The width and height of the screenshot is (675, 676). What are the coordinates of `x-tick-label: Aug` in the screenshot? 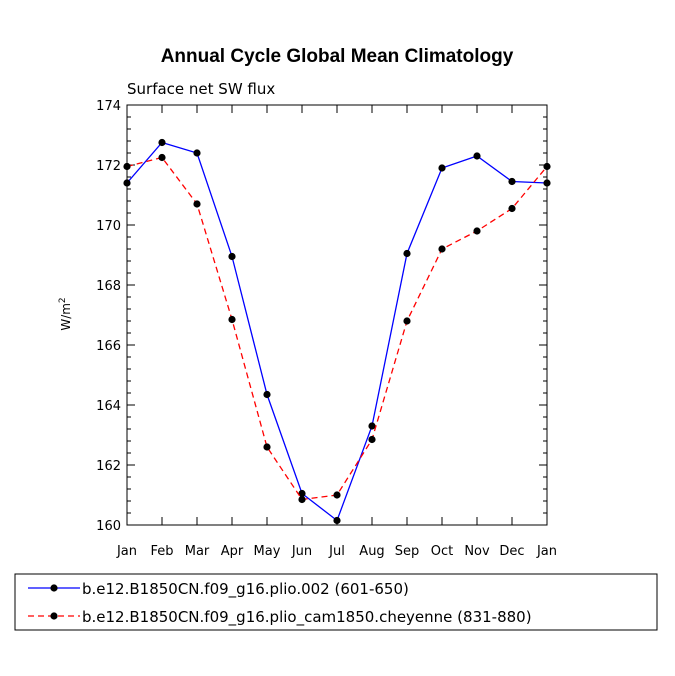 It's located at (371, 551).